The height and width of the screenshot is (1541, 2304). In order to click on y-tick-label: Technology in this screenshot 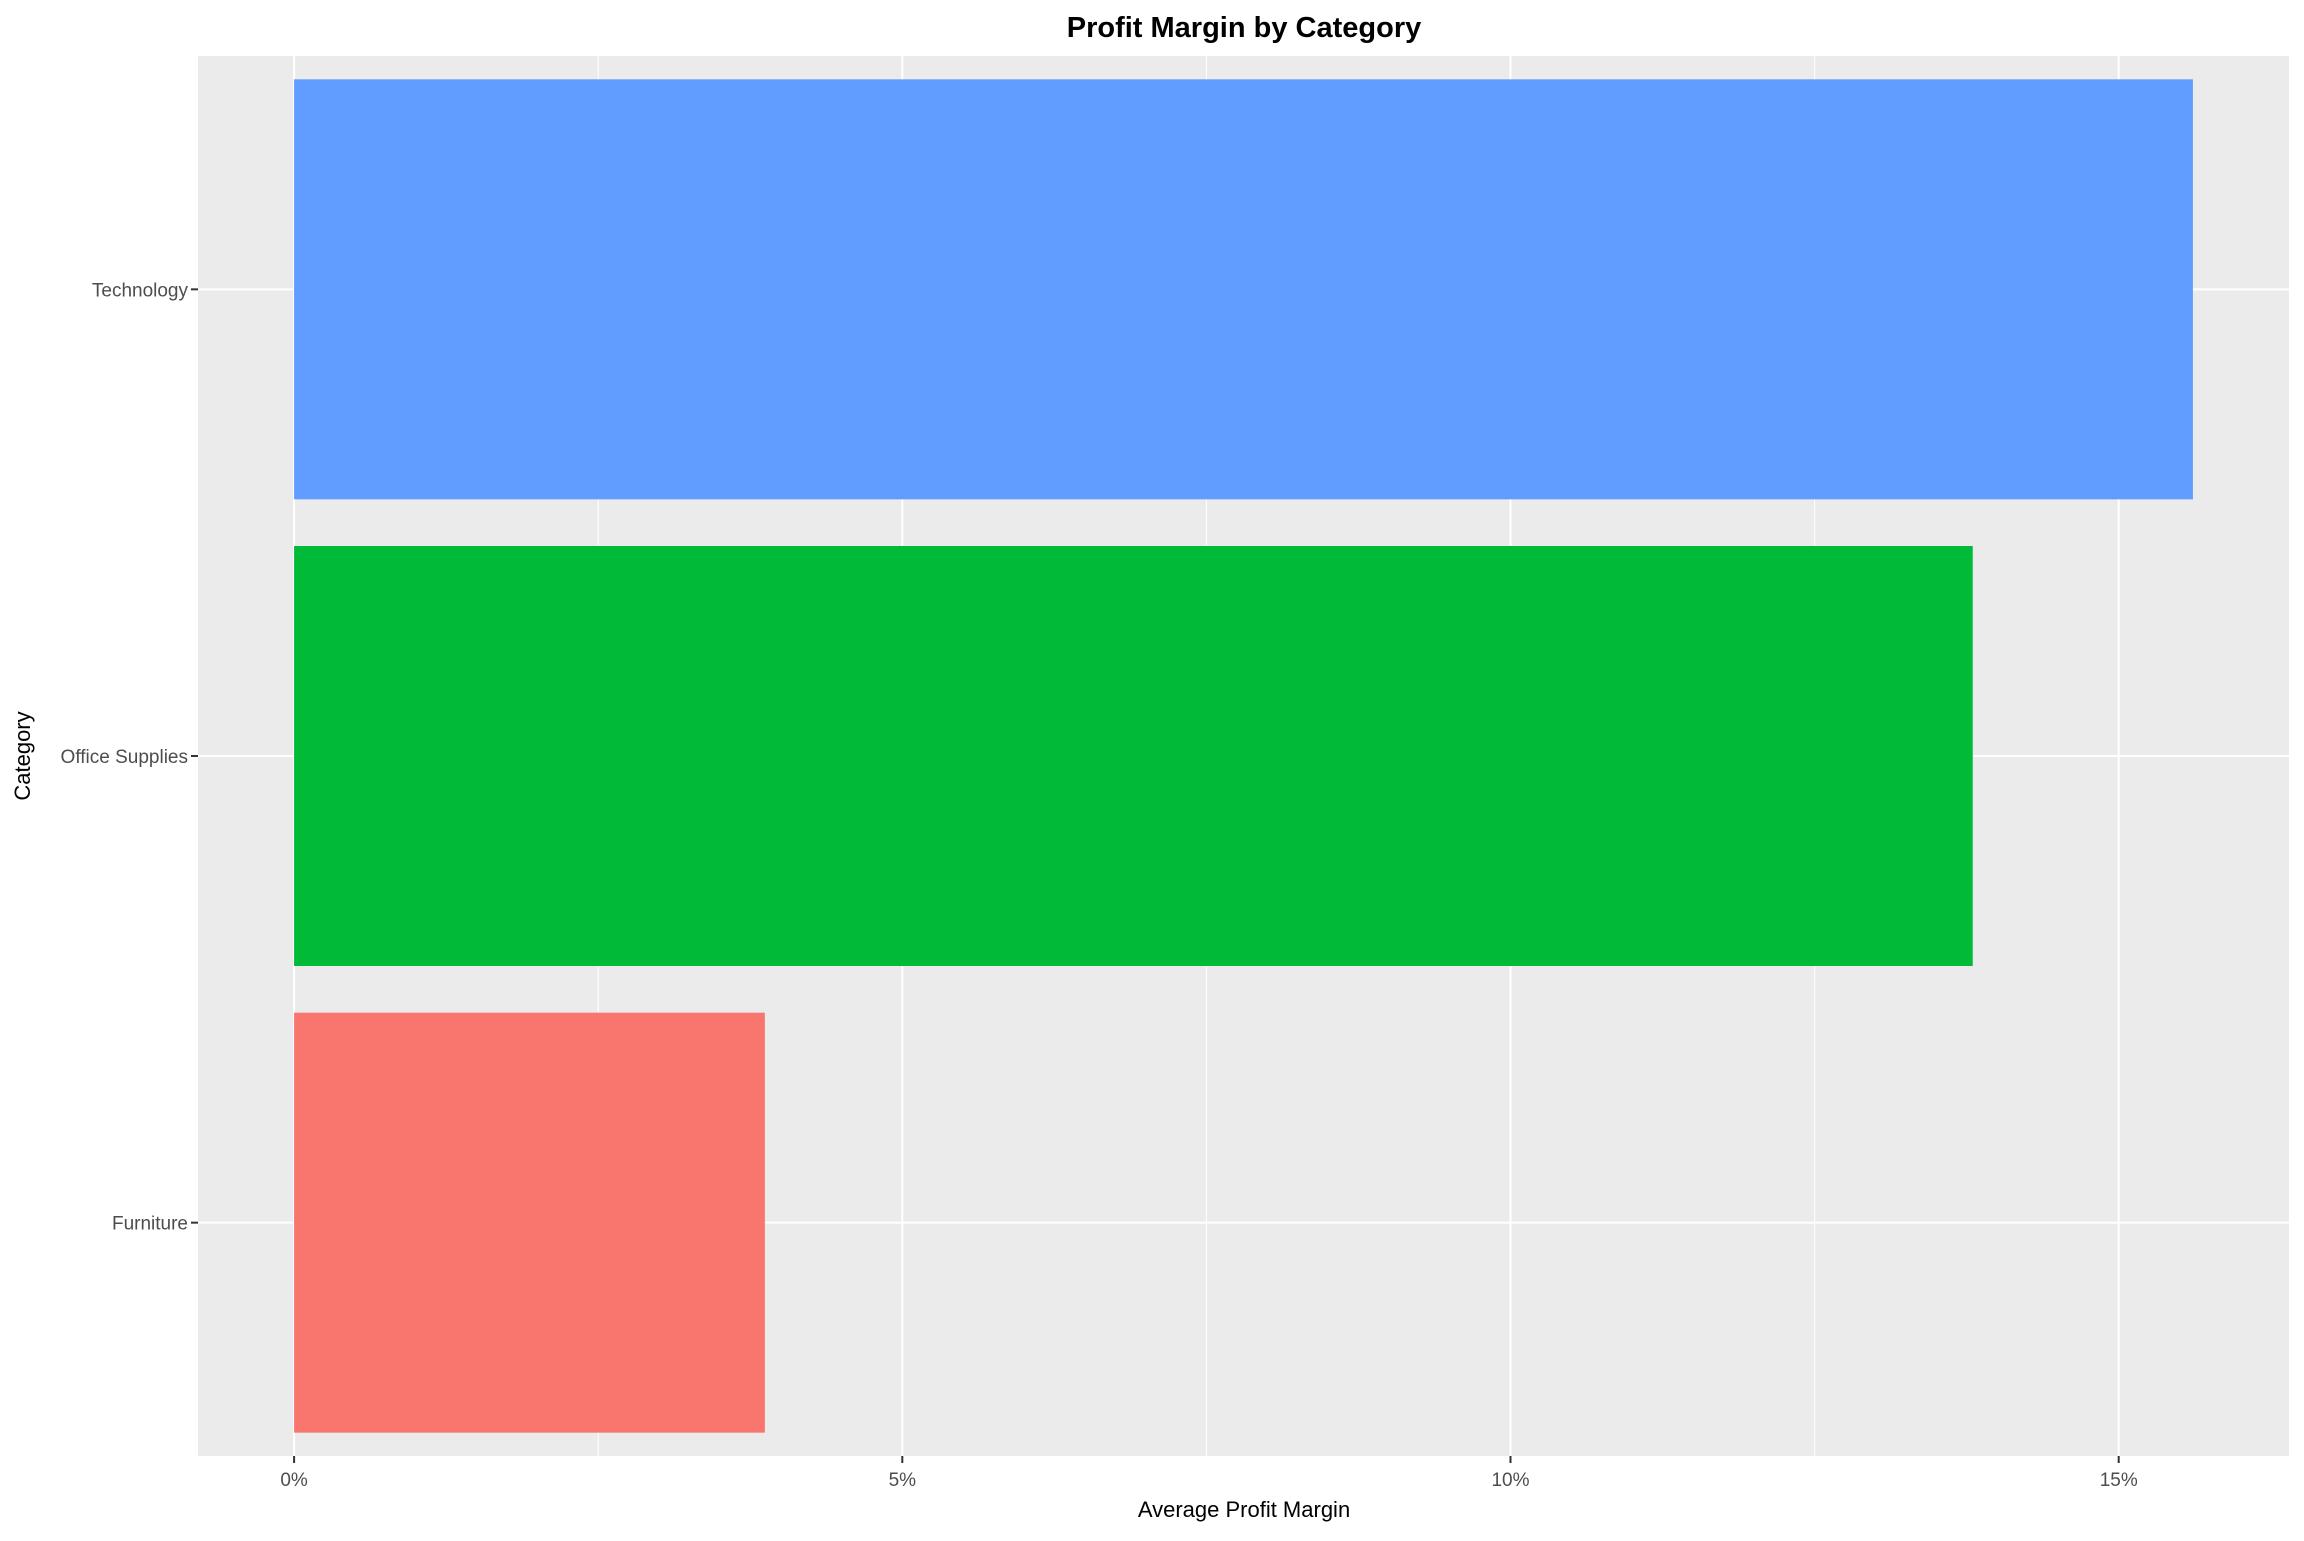, I will do `click(140, 290)`.